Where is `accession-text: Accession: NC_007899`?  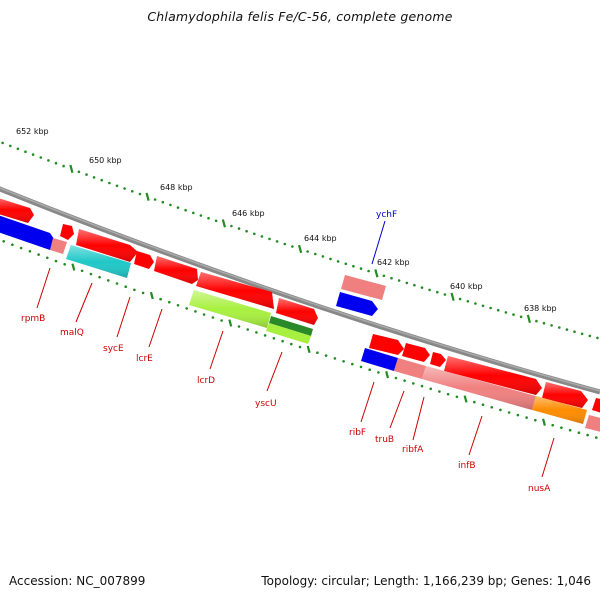 accession-text: Accession: NC_007899 is located at coordinates (77, 581).